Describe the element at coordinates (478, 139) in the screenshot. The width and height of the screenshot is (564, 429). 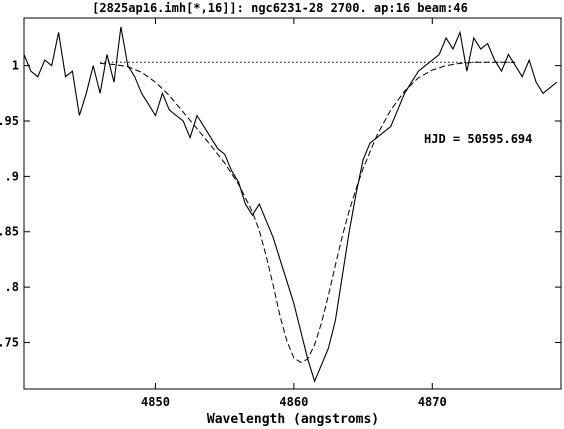
I see `hjd-annotation: HJD = 50595.694` at that location.